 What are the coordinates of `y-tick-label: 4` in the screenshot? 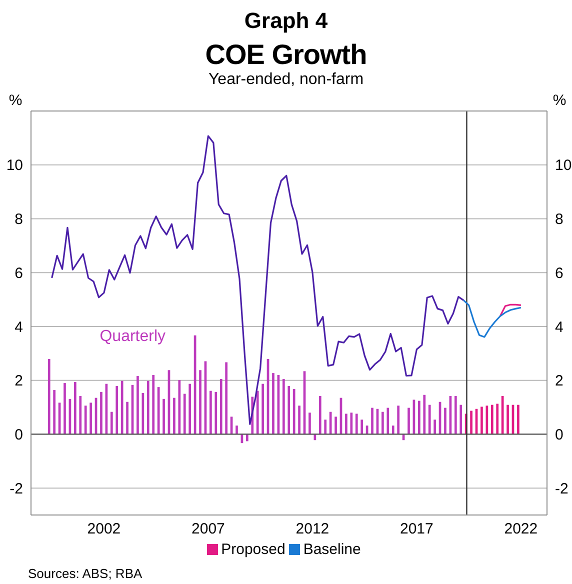 It's located at (18, 327).